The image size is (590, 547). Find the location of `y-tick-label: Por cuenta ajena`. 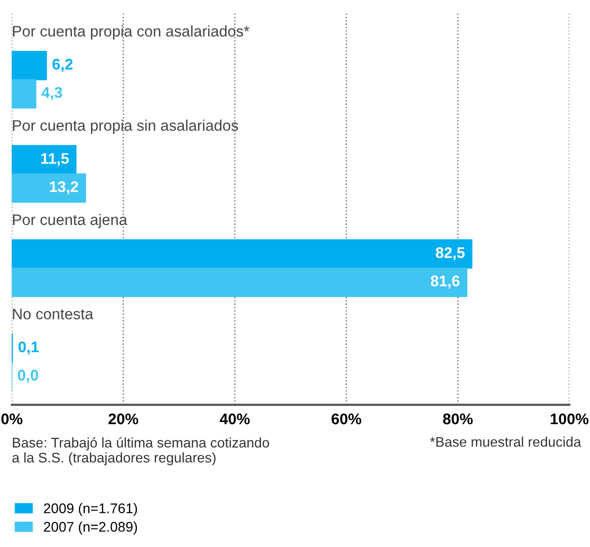

y-tick-label: Por cuenta ajena is located at coordinates (70, 221).